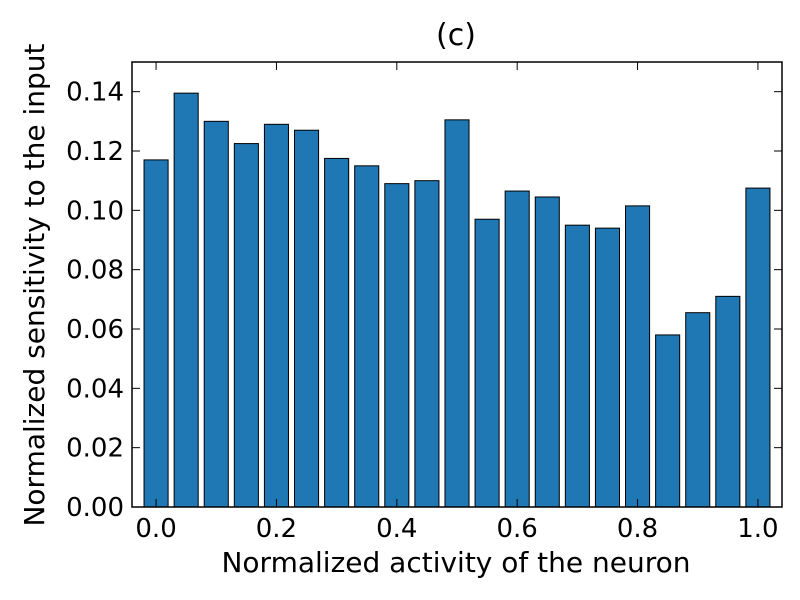 The image size is (800, 600). I want to click on x-tick-label: 0.4, so click(396, 529).